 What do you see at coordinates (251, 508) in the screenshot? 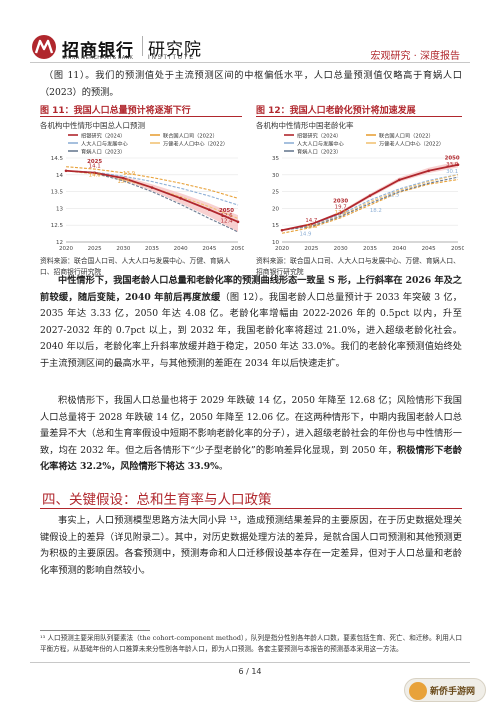
I see `section-rule` at bounding box center [251, 508].